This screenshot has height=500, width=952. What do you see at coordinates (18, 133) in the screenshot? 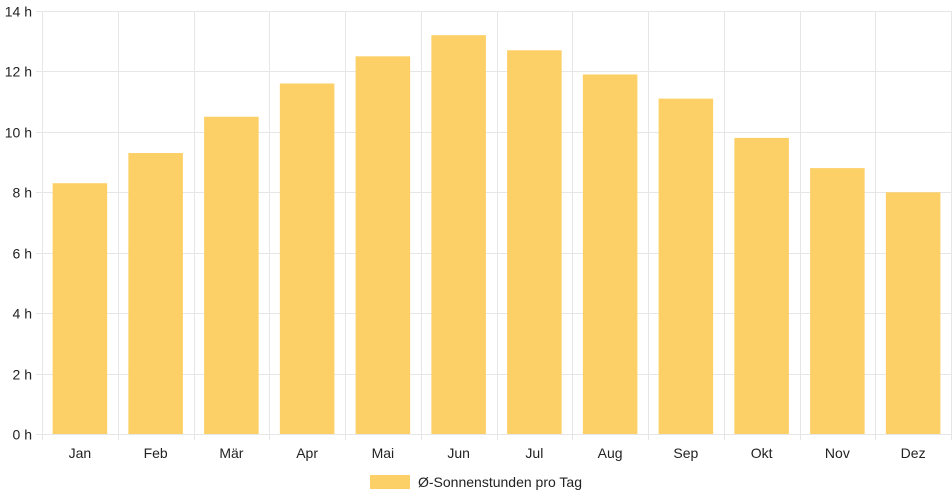
I see `y-tick-label: 10 h` at bounding box center [18, 133].